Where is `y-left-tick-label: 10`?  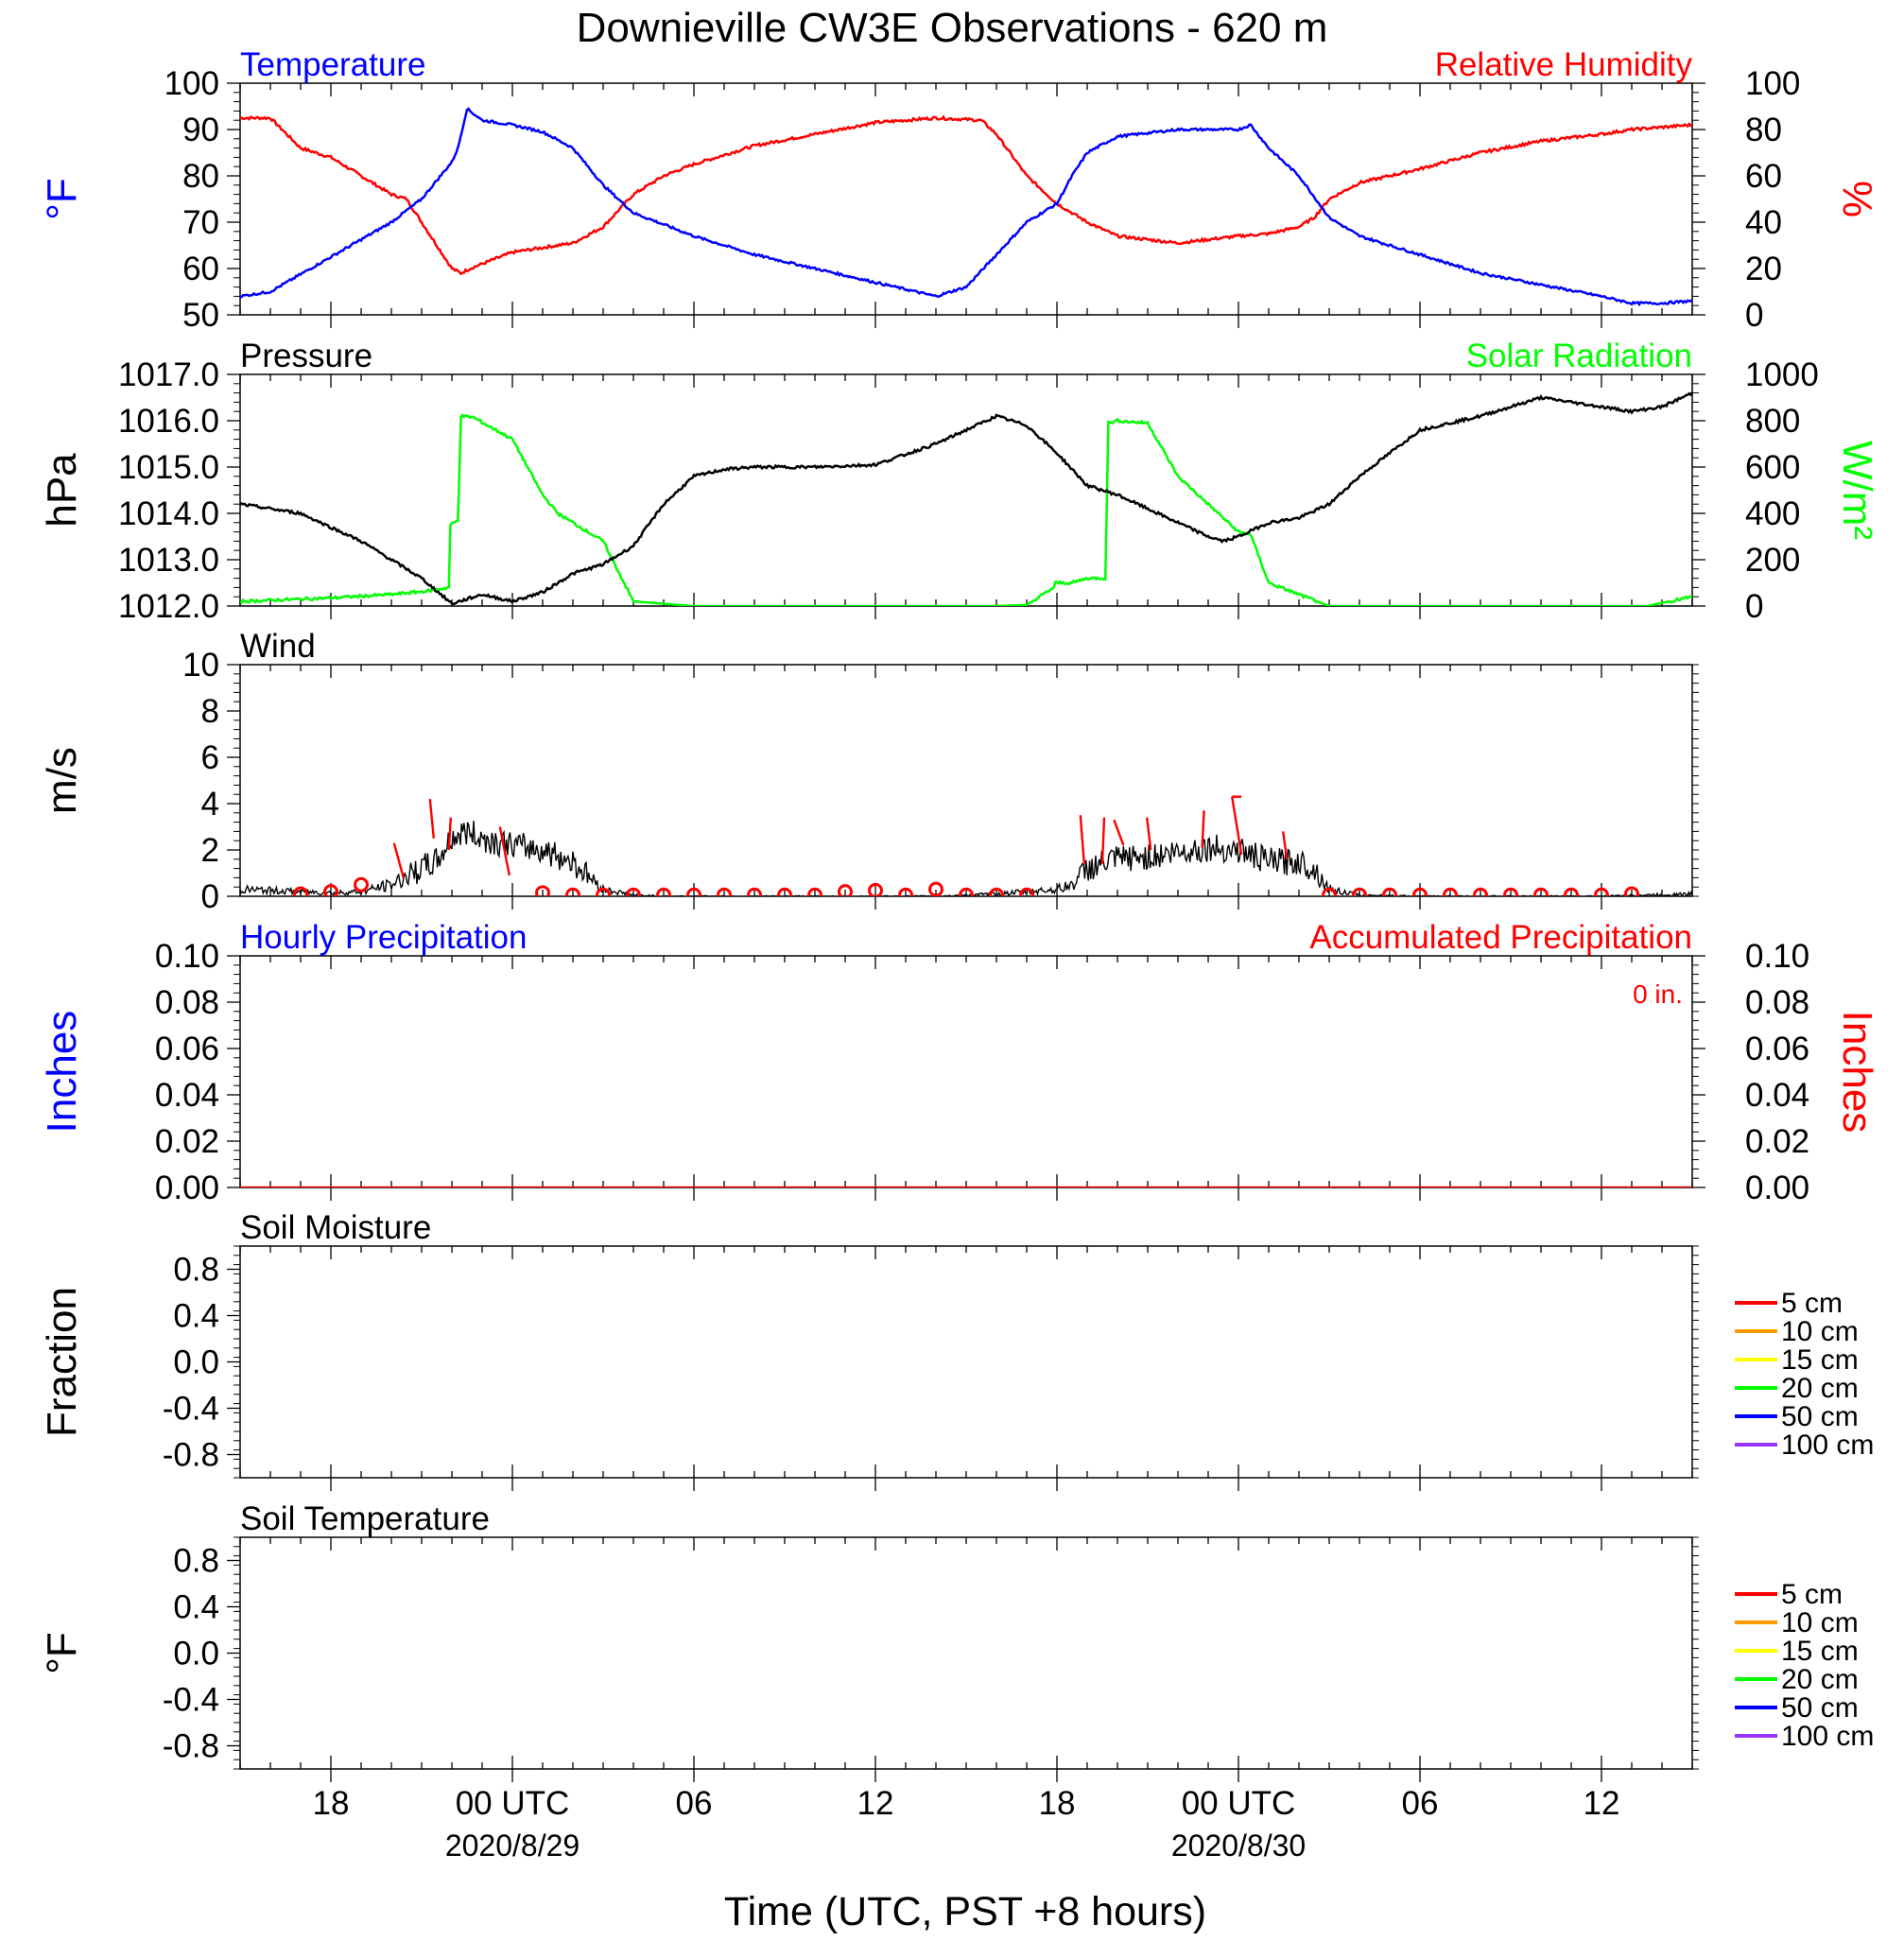
y-left-tick-label: 10 is located at coordinates (200, 665).